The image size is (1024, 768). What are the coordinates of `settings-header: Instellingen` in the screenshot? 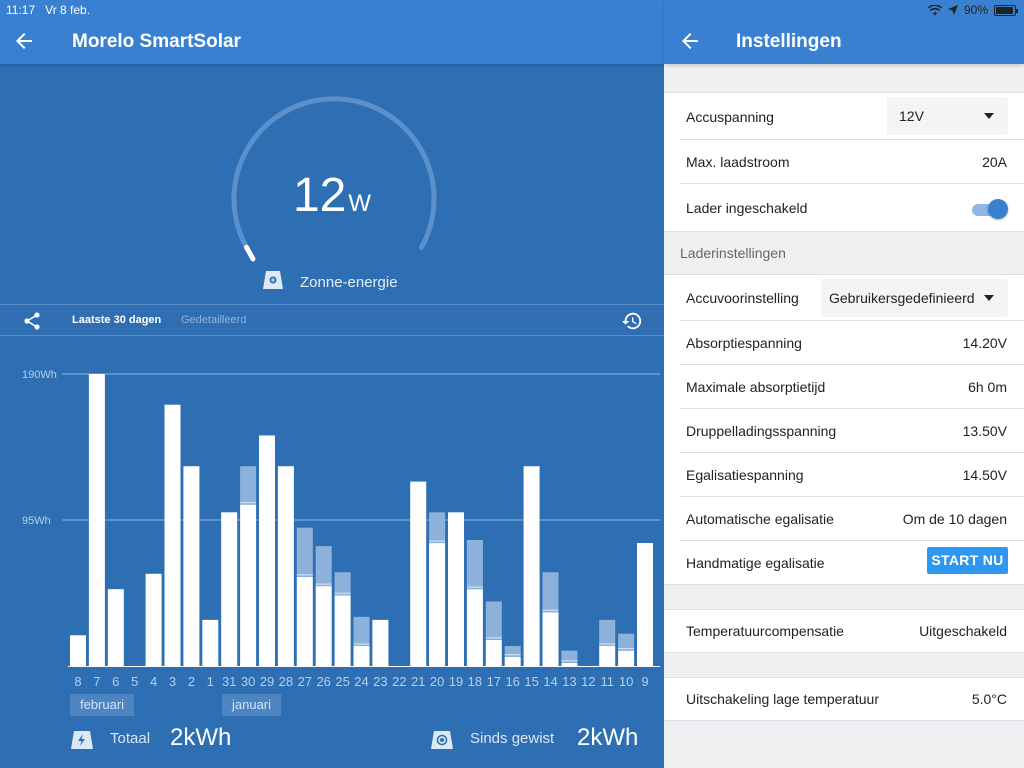 It's located at (844, 32).